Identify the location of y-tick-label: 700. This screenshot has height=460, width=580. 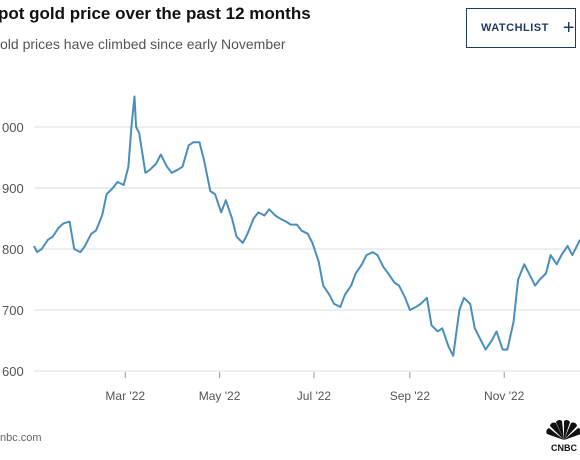
(13, 310).